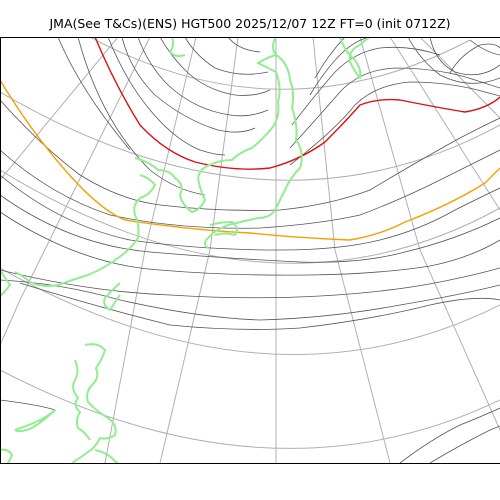  I want to click on coastline-greenland-east, so click(253, 151).